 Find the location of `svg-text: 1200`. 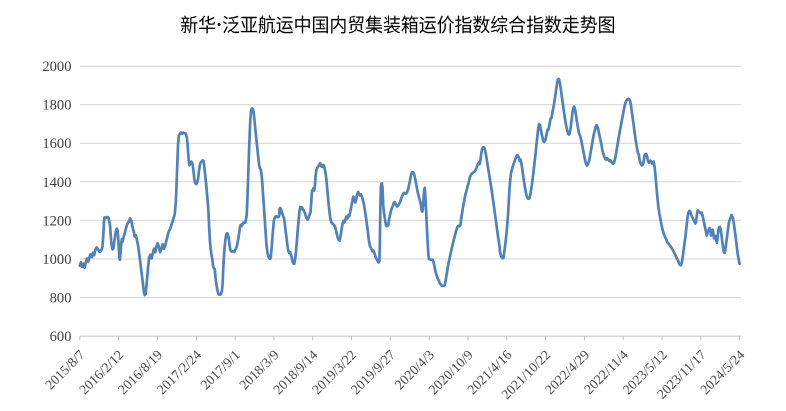

svg-text: 1200 is located at coordinates (56, 221).